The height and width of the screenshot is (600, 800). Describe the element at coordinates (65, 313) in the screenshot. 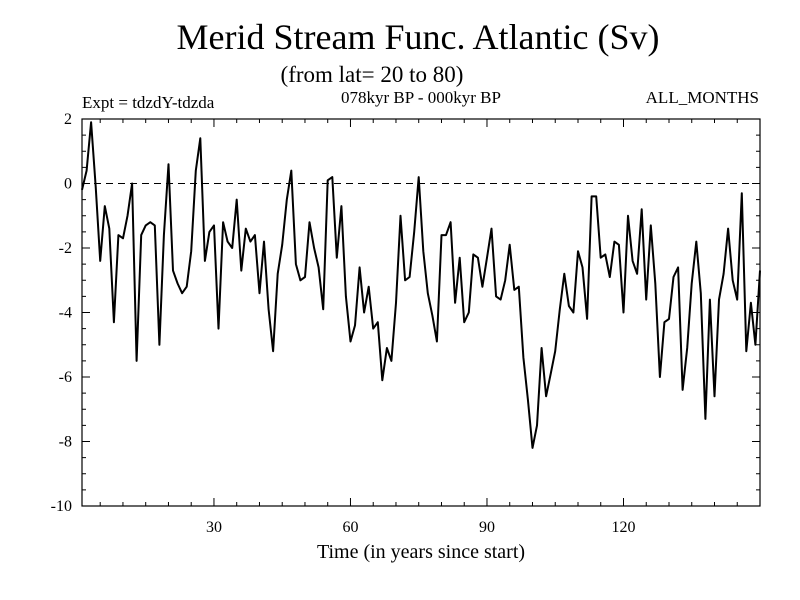

I see `y-tick-label: -4` at that location.